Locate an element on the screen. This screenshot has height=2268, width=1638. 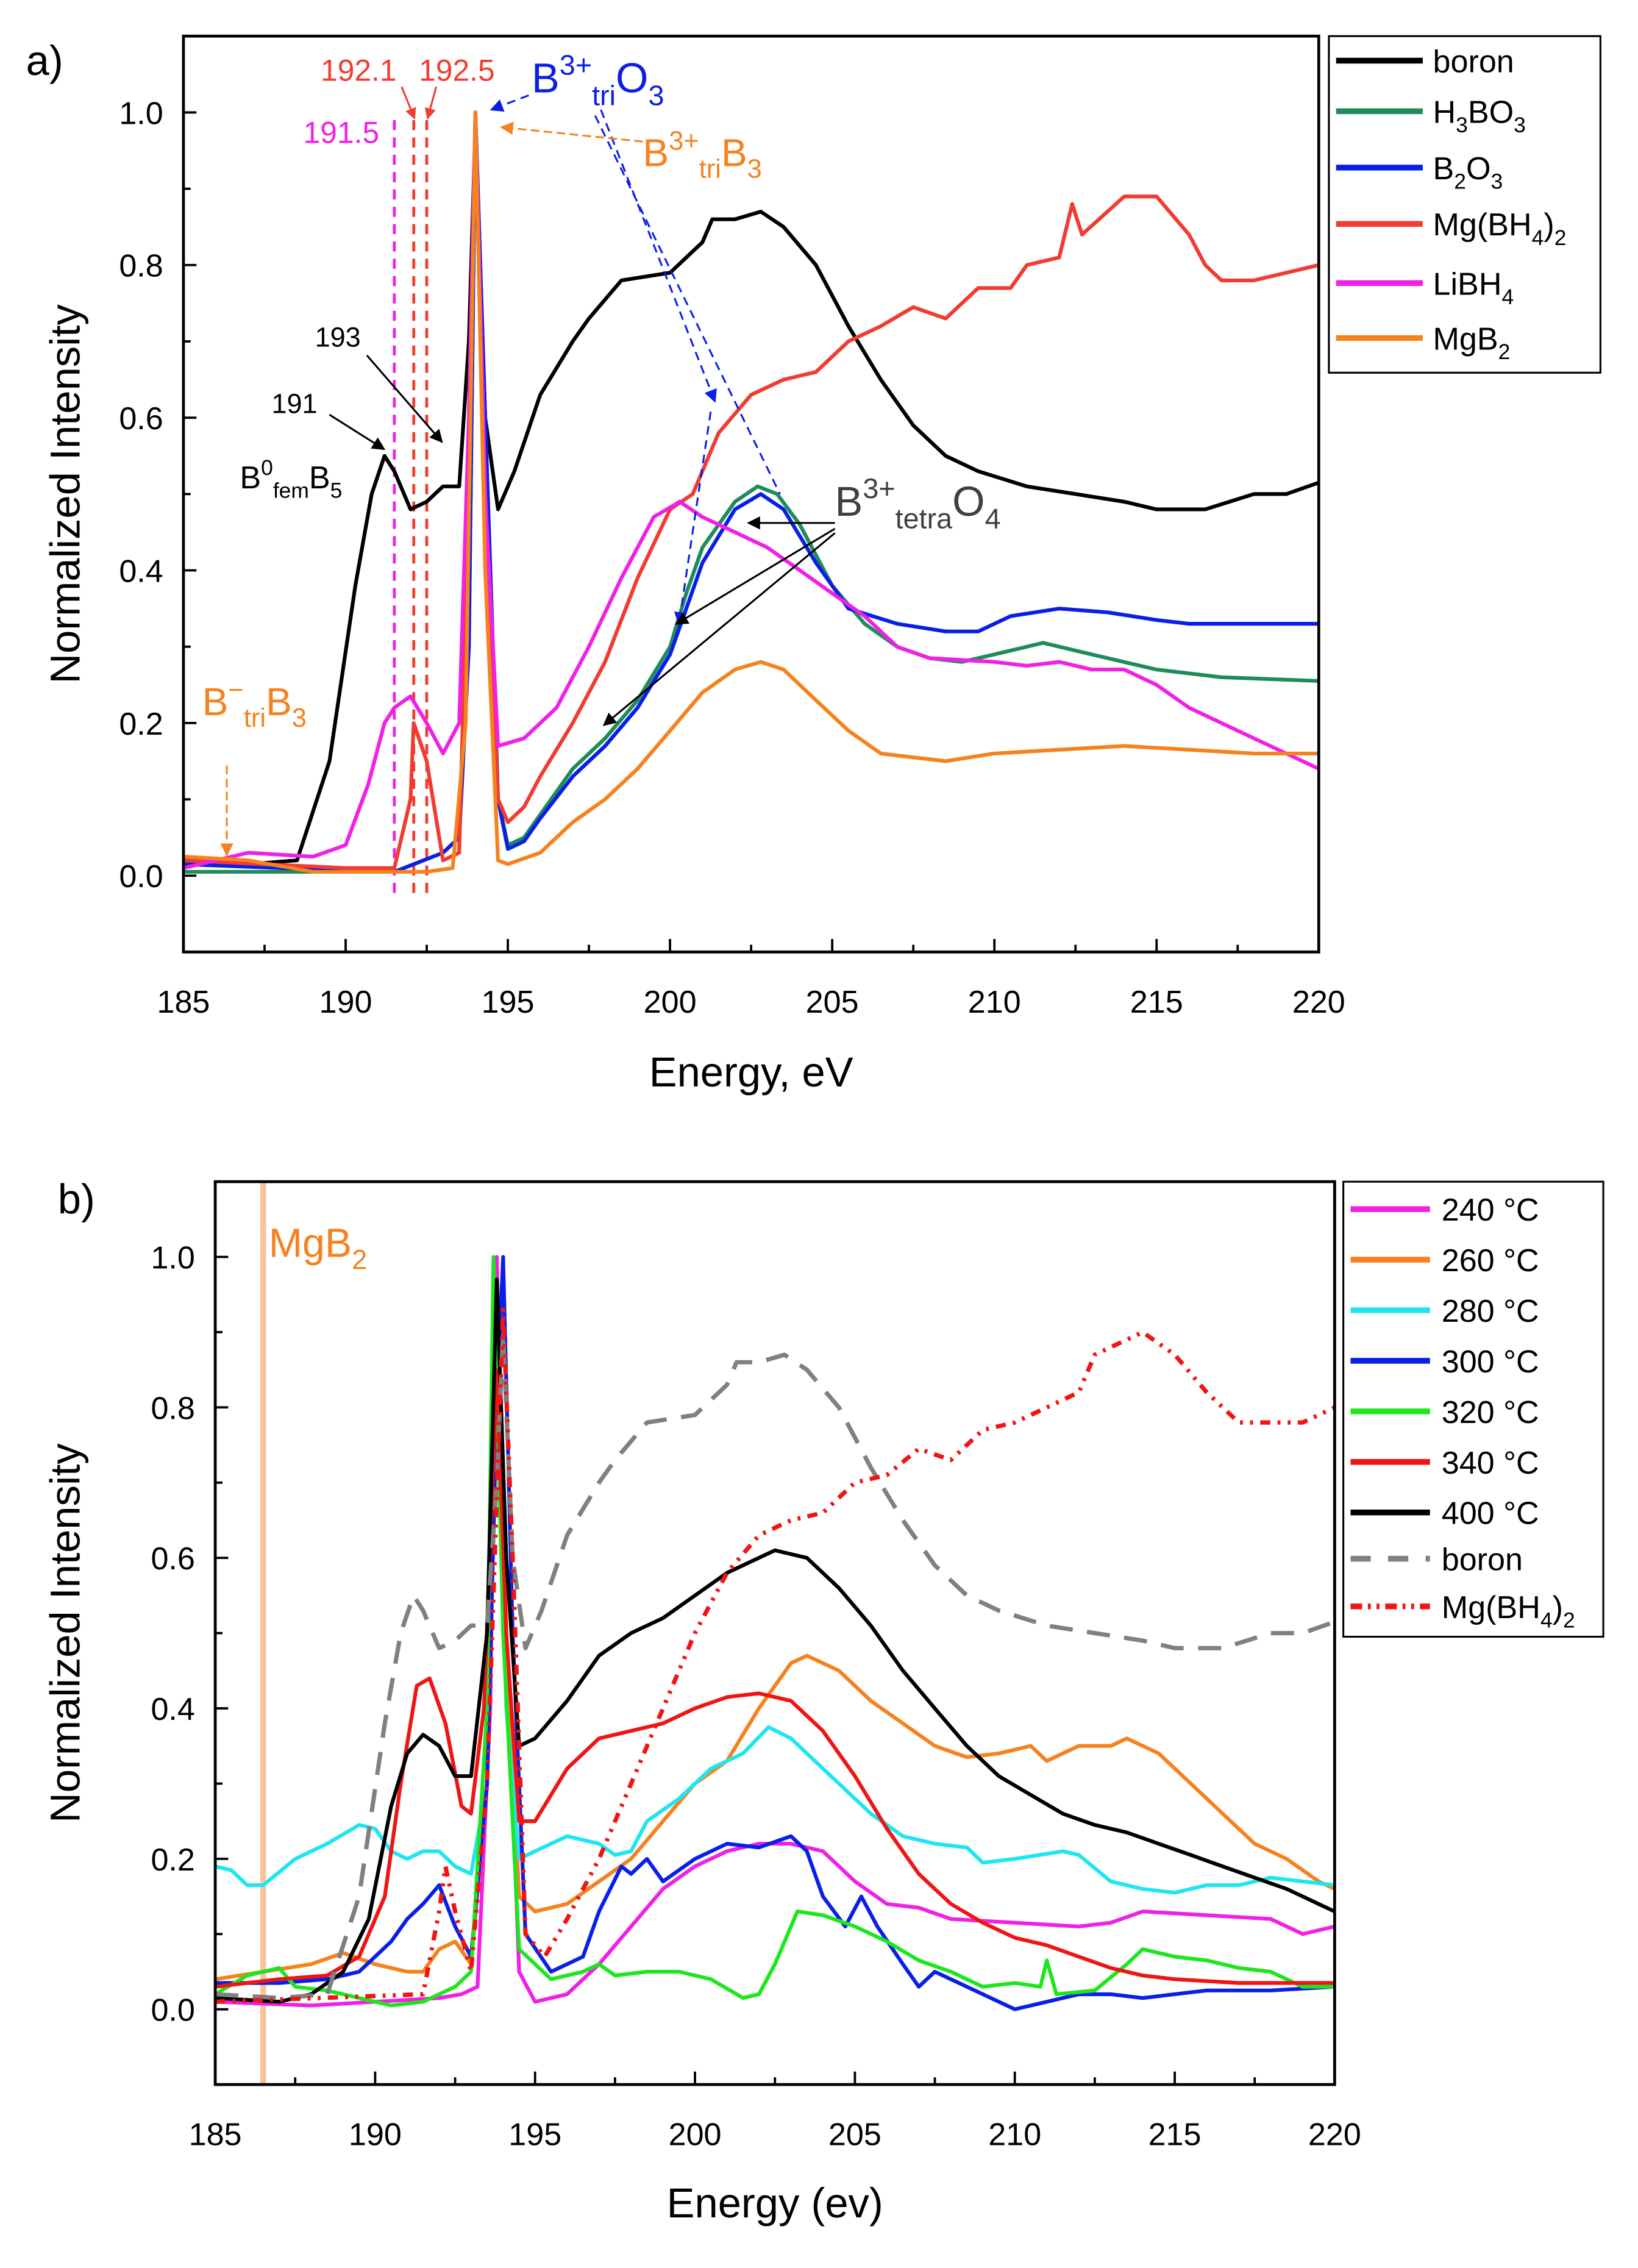
legend-label-part: 260 °C is located at coordinates (1490, 1260).